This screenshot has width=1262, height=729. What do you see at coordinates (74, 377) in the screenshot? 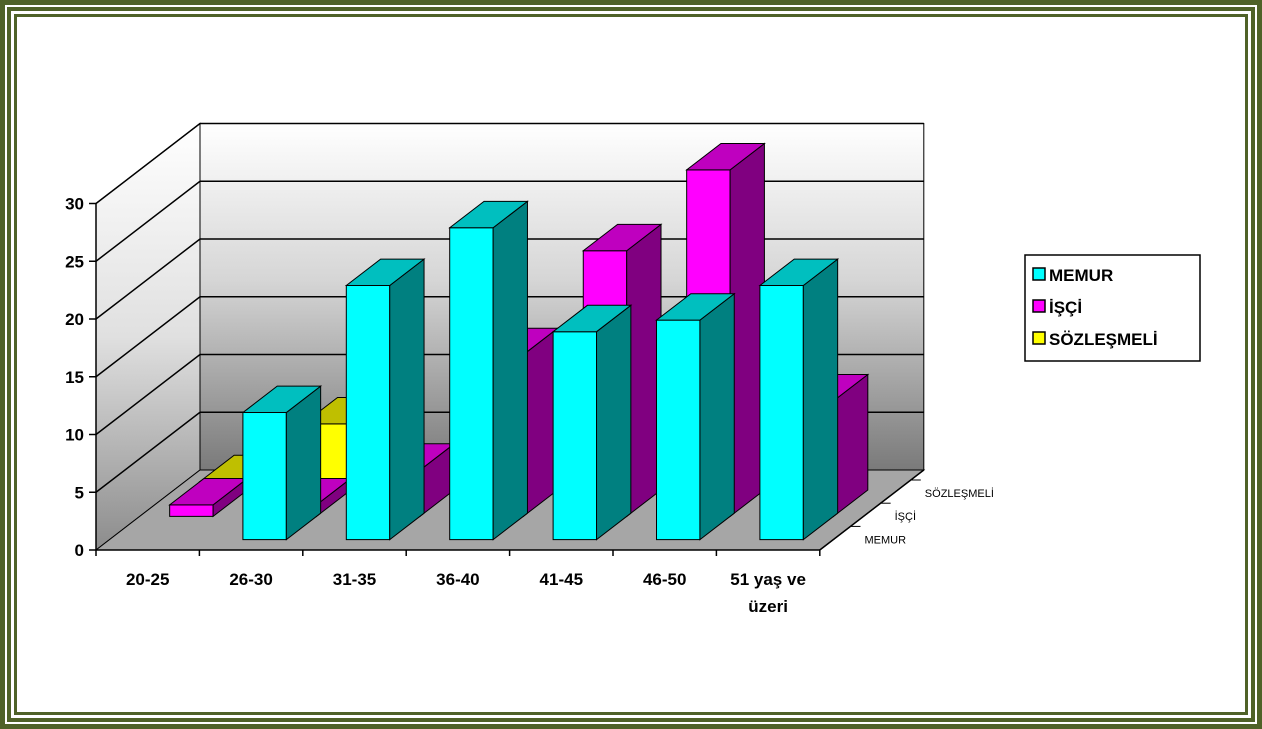
I see `y-tick-label: 15` at bounding box center [74, 377].